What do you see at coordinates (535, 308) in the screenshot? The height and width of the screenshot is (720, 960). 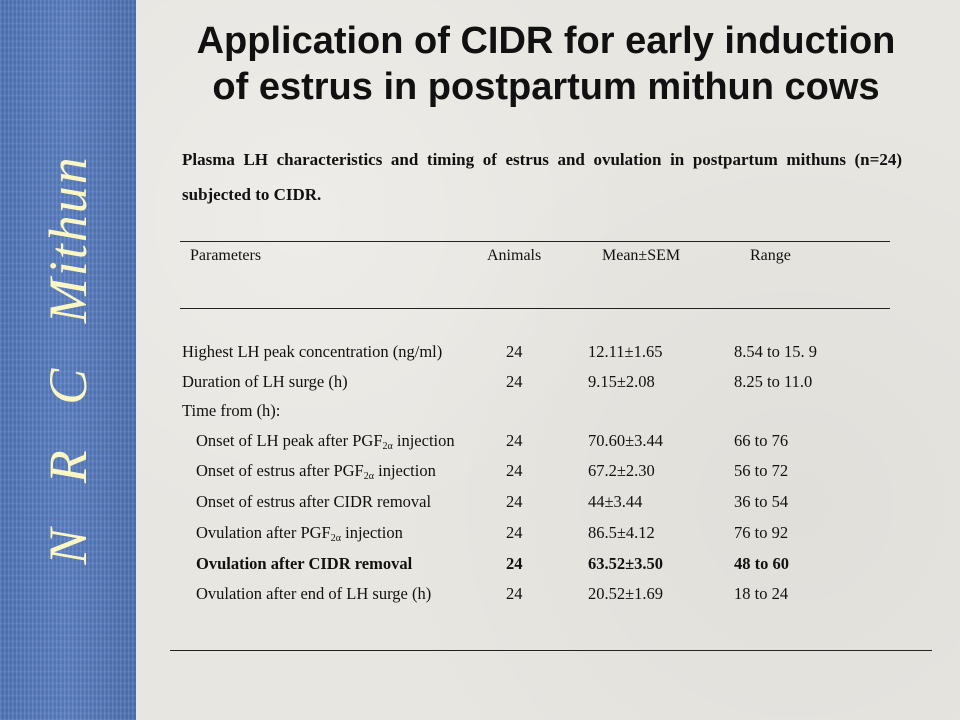 I see `header-bottom-rule` at bounding box center [535, 308].